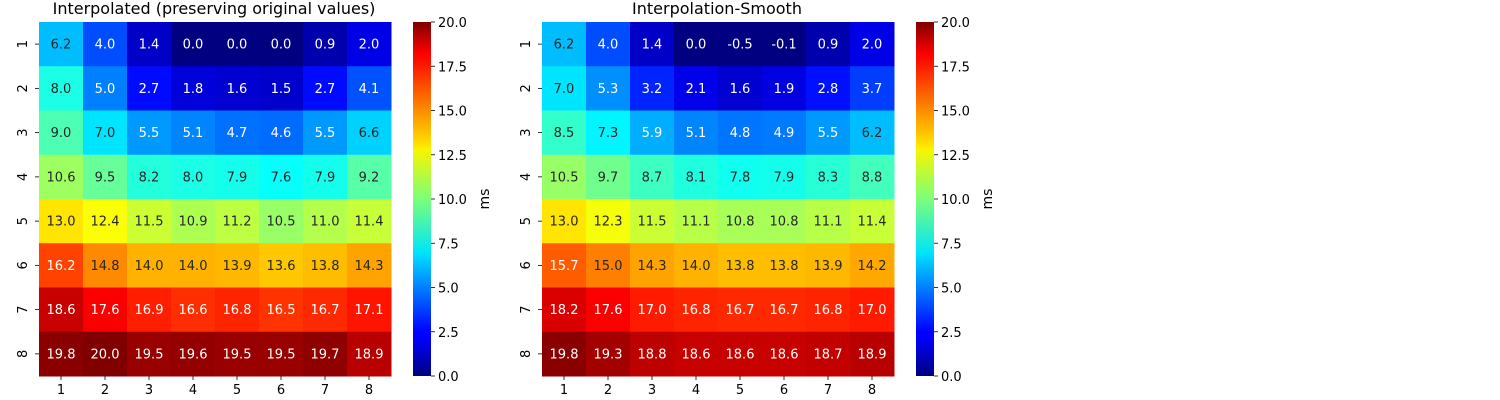  I want to click on cell-value-label: 17.6, so click(608, 310).